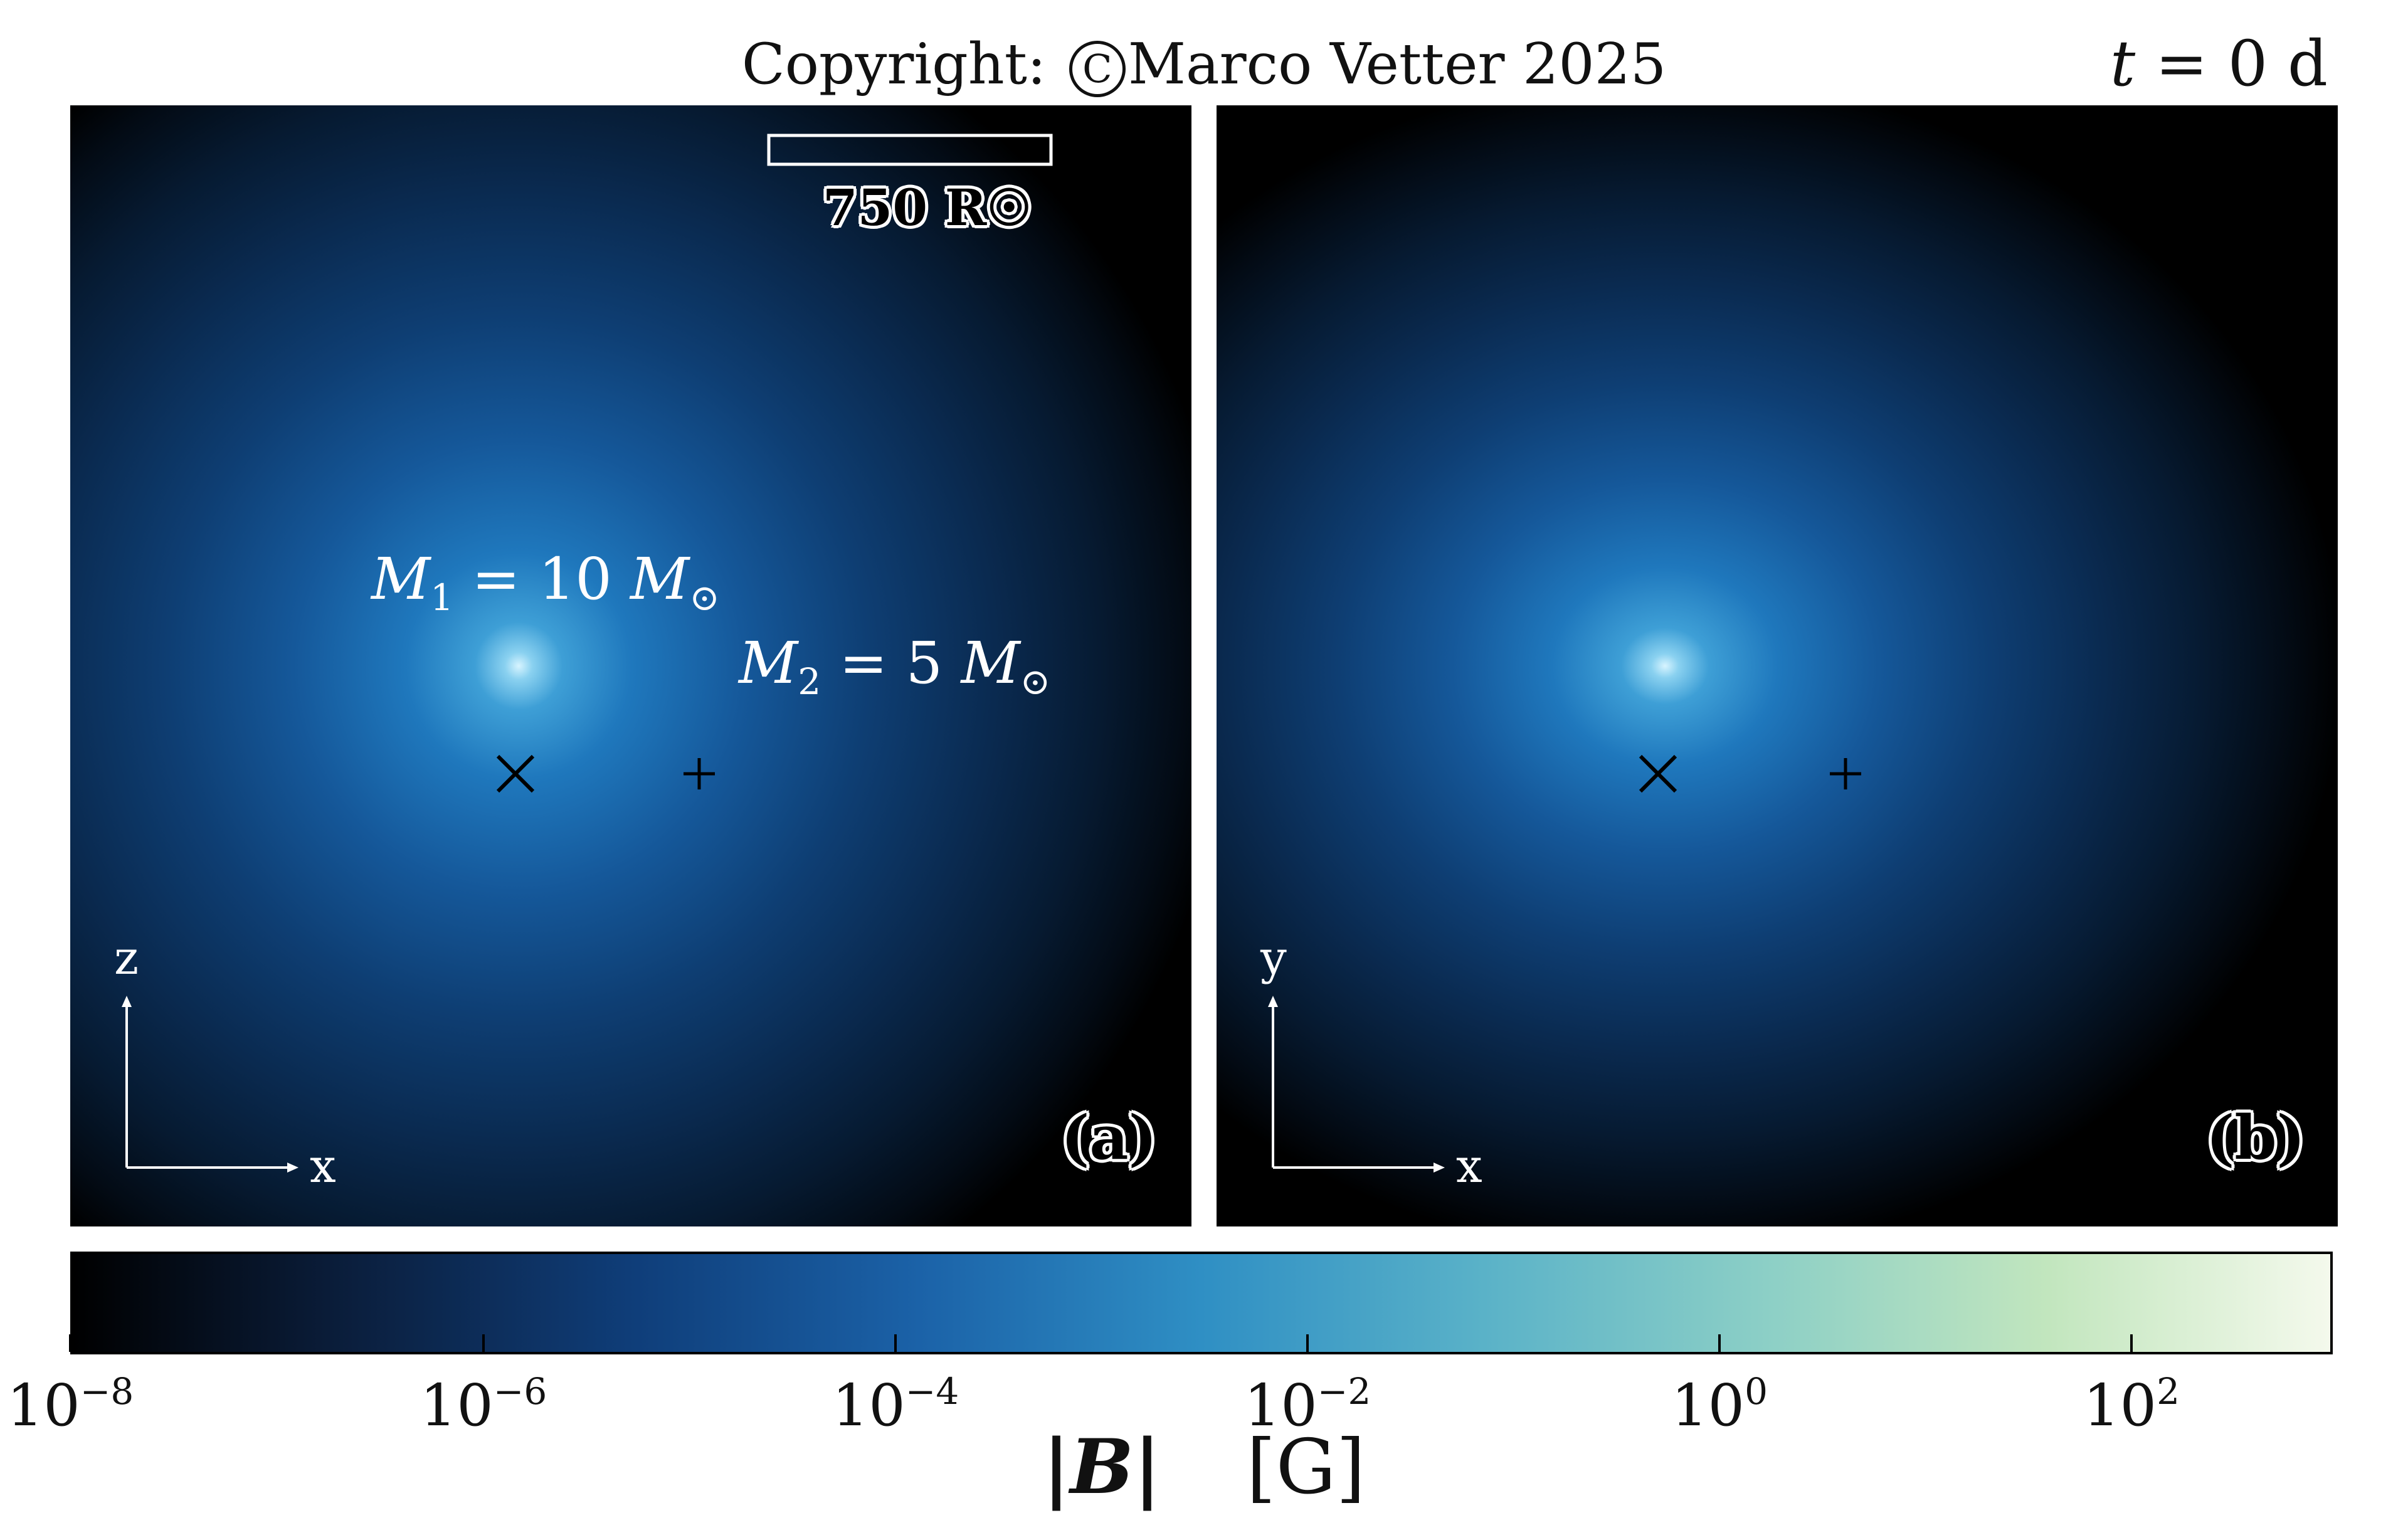 This screenshot has width=2408, height=1540. What do you see at coordinates (1273, 958) in the screenshot?
I see `axis-label-vertical: y` at bounding box center [1273, 958].